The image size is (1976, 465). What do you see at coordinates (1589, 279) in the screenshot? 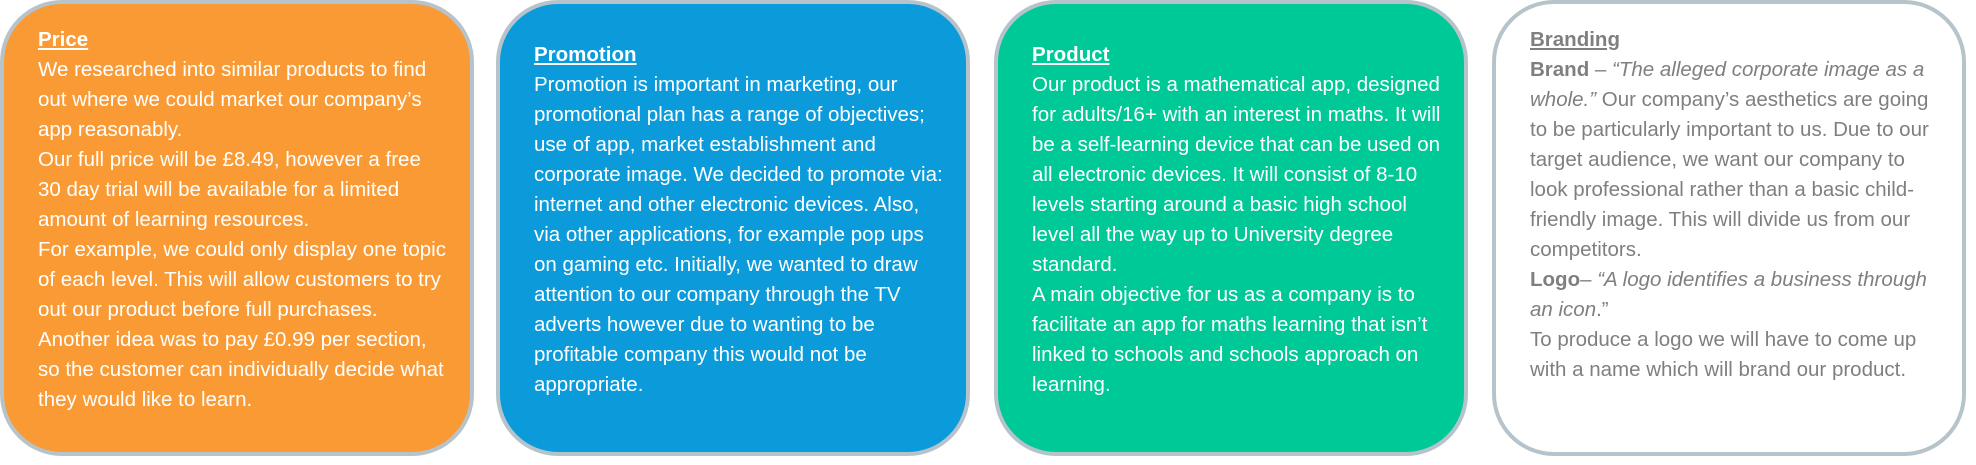
I see `logo-dash: –` at bounding box center [1589, 279].